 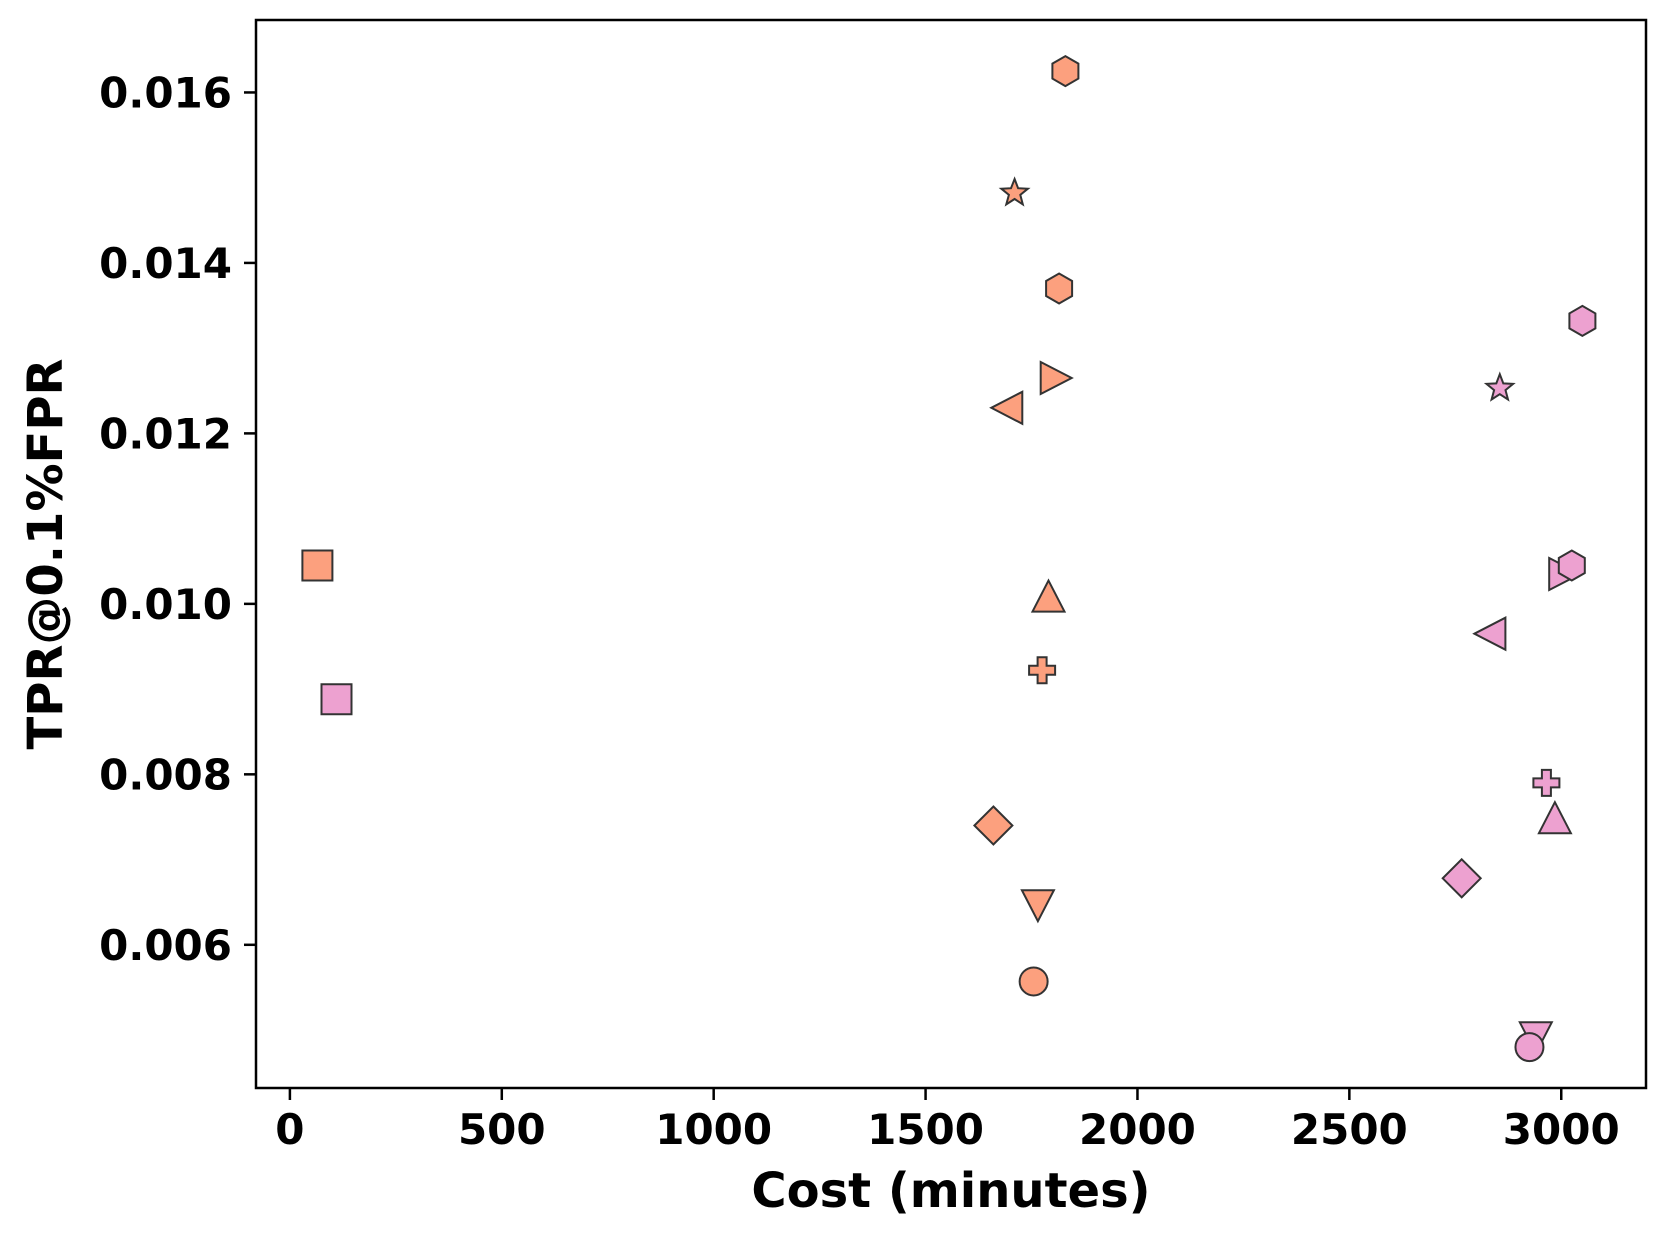 I want to click on y-tick-label: 0.006, so click(x=165, y=945).